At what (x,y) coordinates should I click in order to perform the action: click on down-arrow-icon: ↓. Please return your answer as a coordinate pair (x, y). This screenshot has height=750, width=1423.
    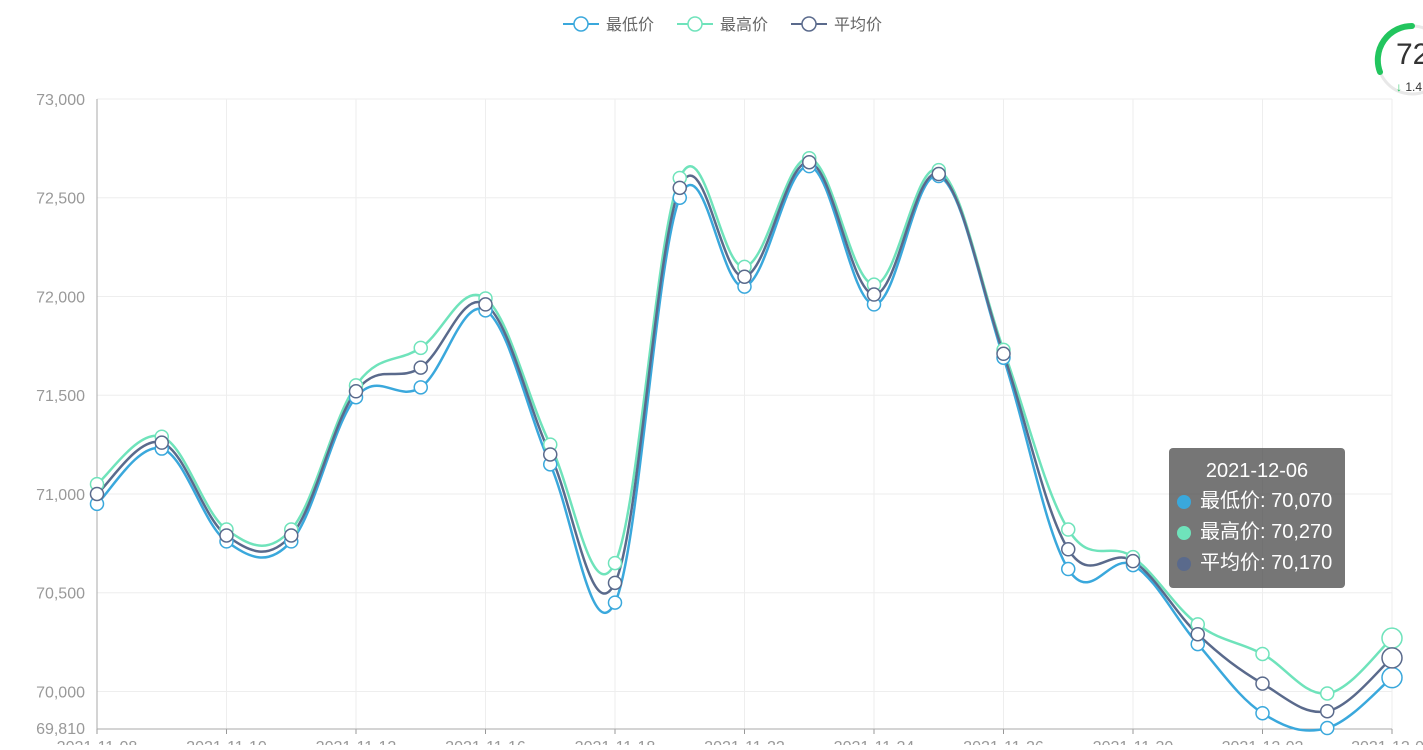
    Looking at the image, I should click on (1399, 87).